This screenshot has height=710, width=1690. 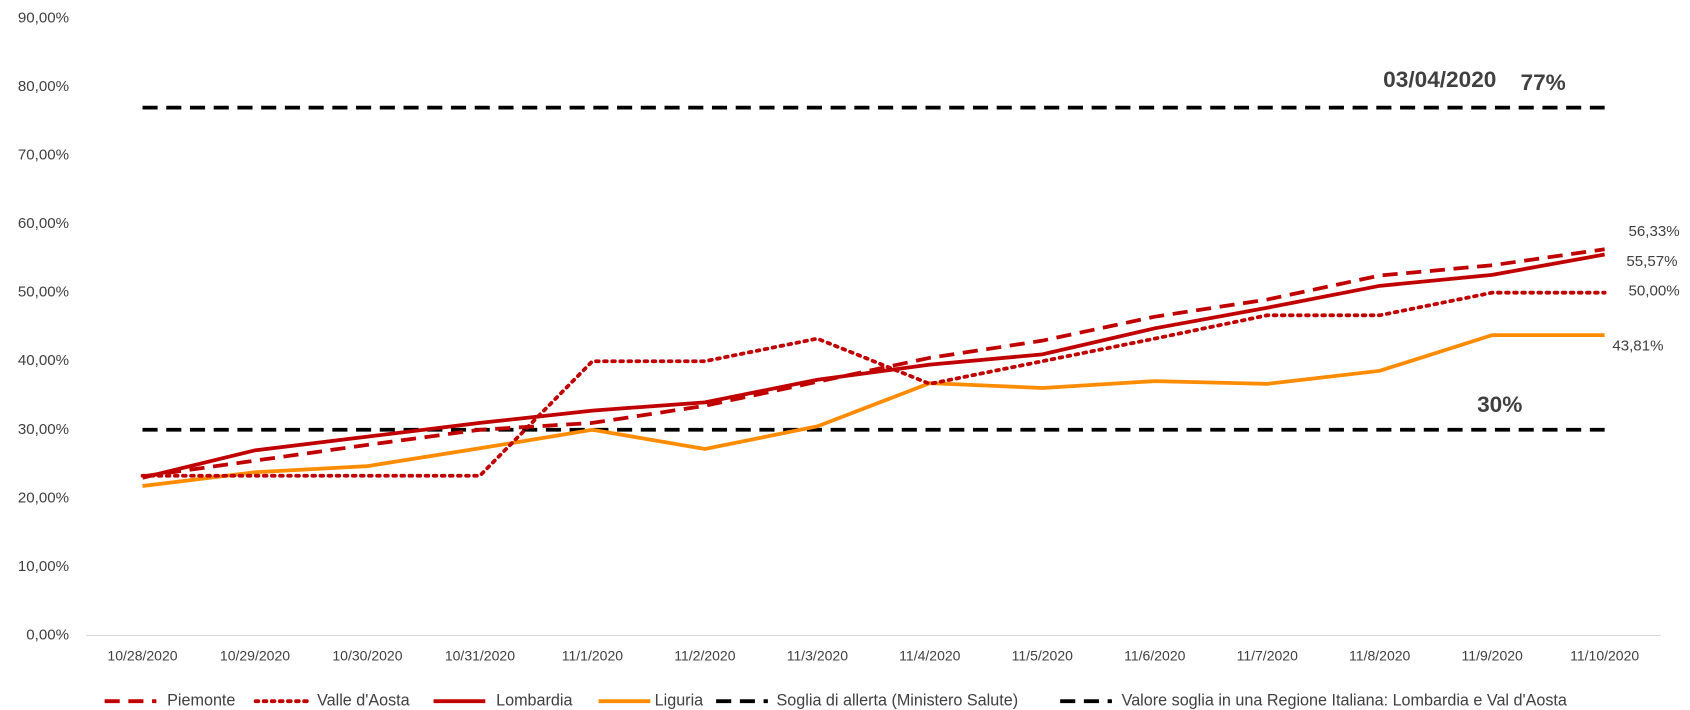 I want to click on x-tick-label: 11/2/2020, so click(x=705, y=656).